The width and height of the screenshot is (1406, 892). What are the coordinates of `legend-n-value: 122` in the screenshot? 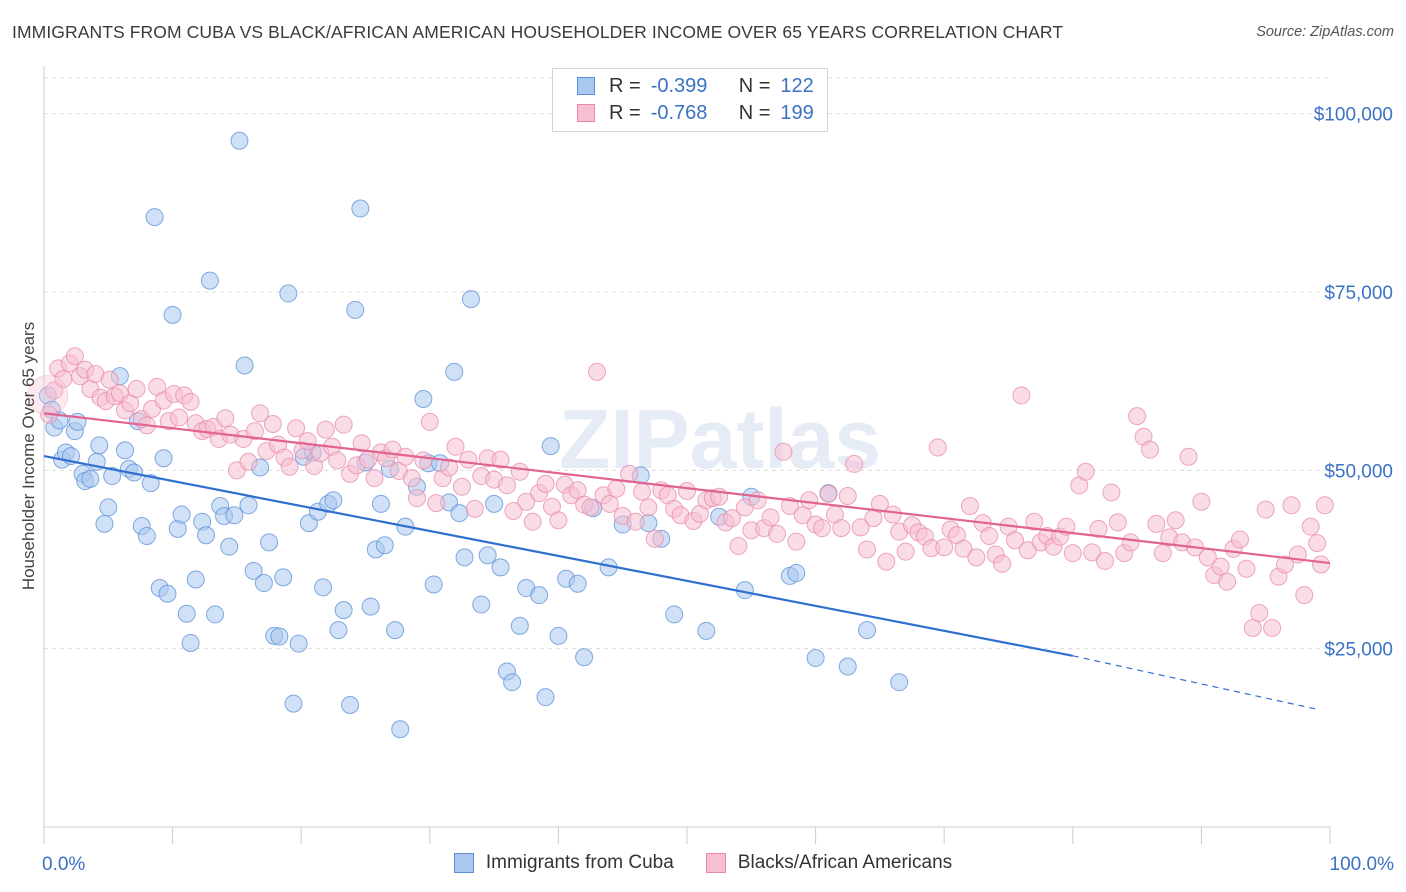 It's located at (797, 85).